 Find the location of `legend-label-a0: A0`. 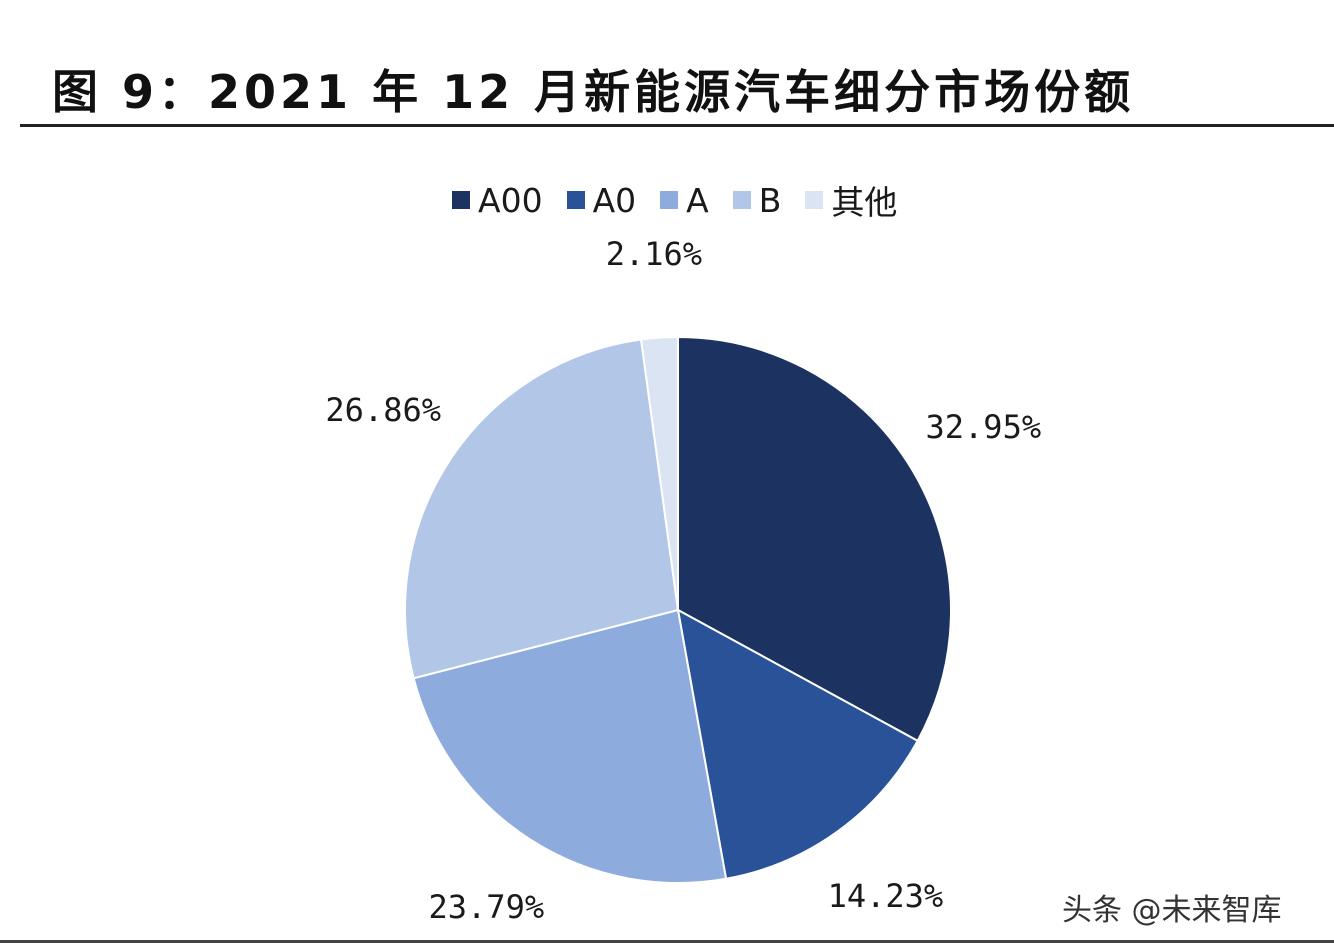

legend-label-a0: A0 is located at coordinates (614, 200).